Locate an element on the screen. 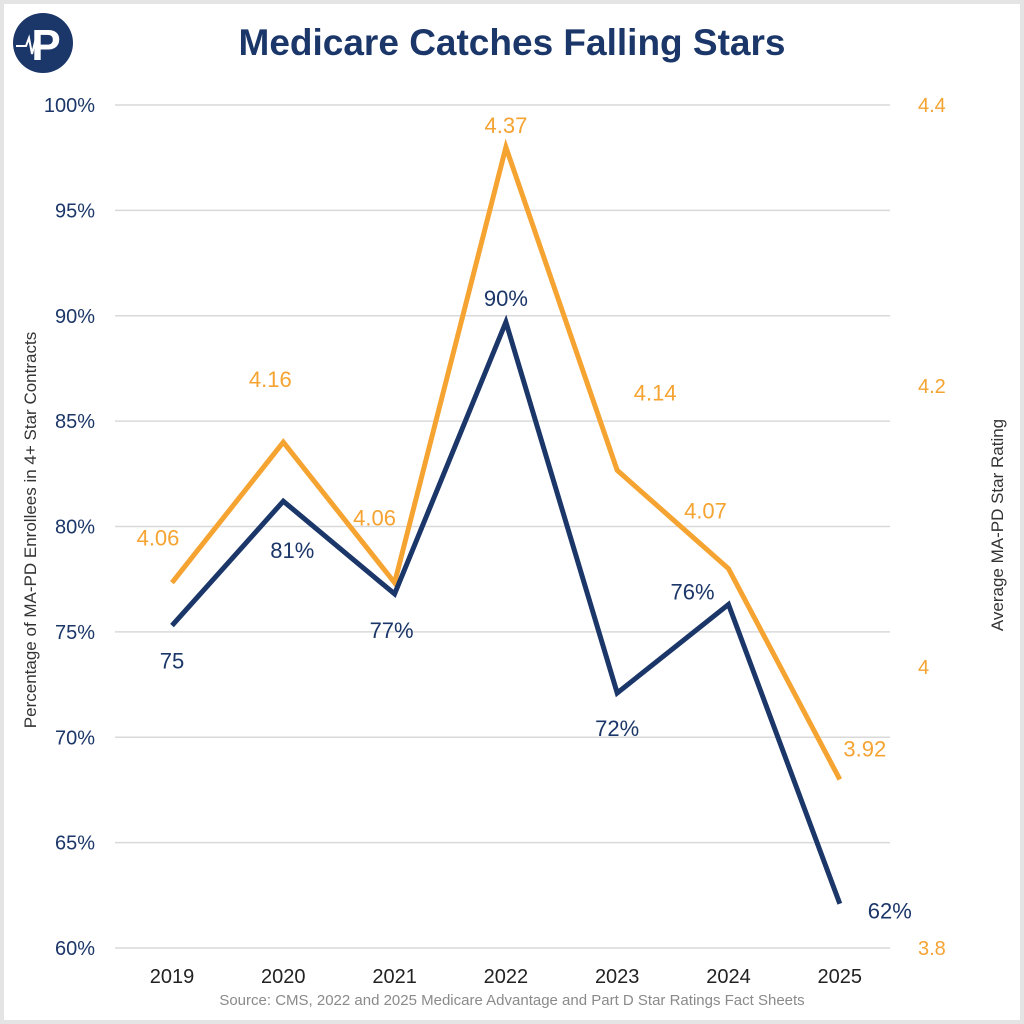  percentage-data-label: 90% is located at coordinates (506, 298).